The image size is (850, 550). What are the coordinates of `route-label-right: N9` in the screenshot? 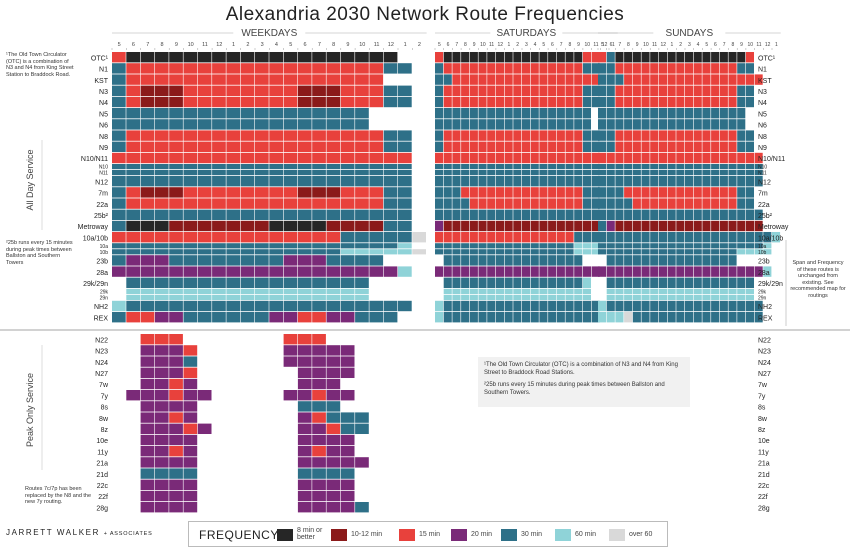 It's located at (762, 148).